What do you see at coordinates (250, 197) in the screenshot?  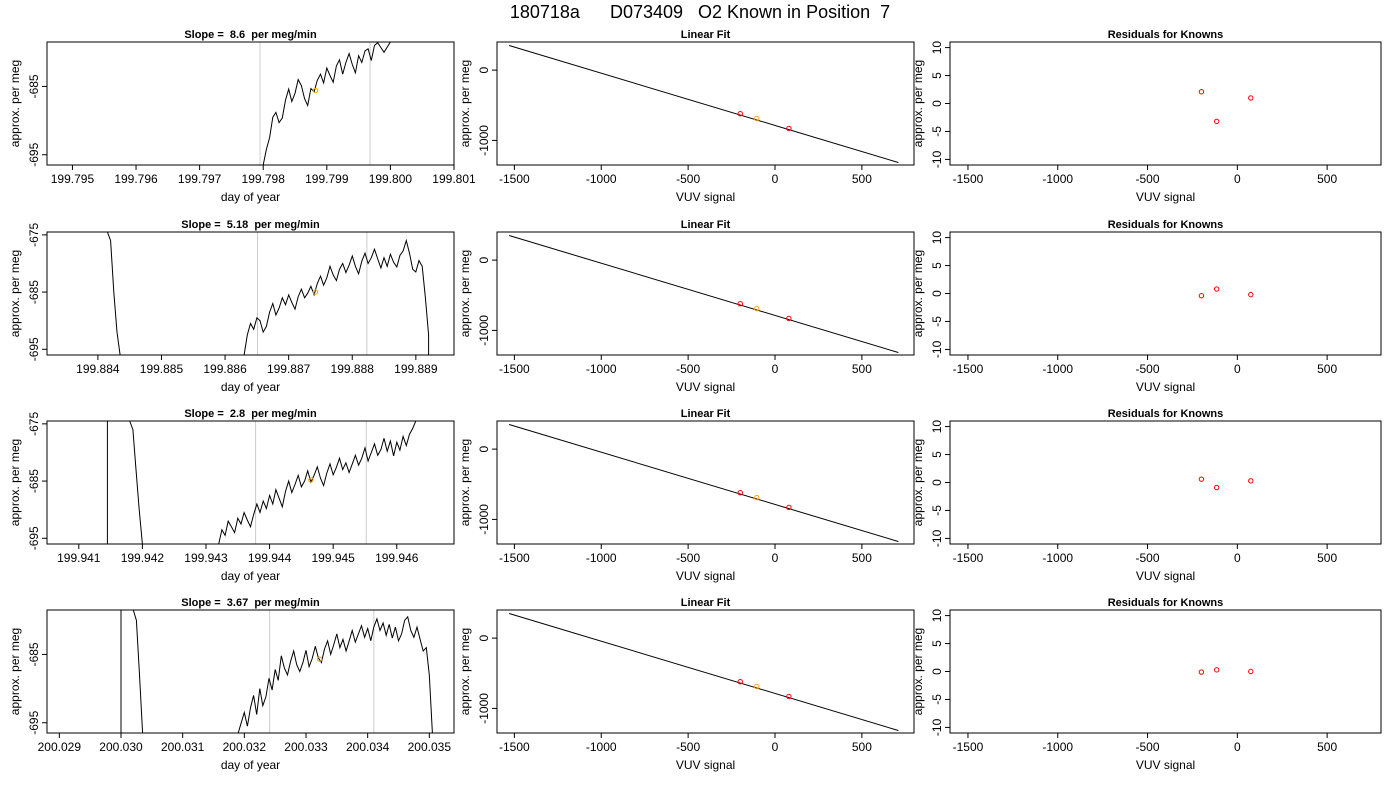 I see `x-axis-label: day of year` at bounding box center [250, 197].